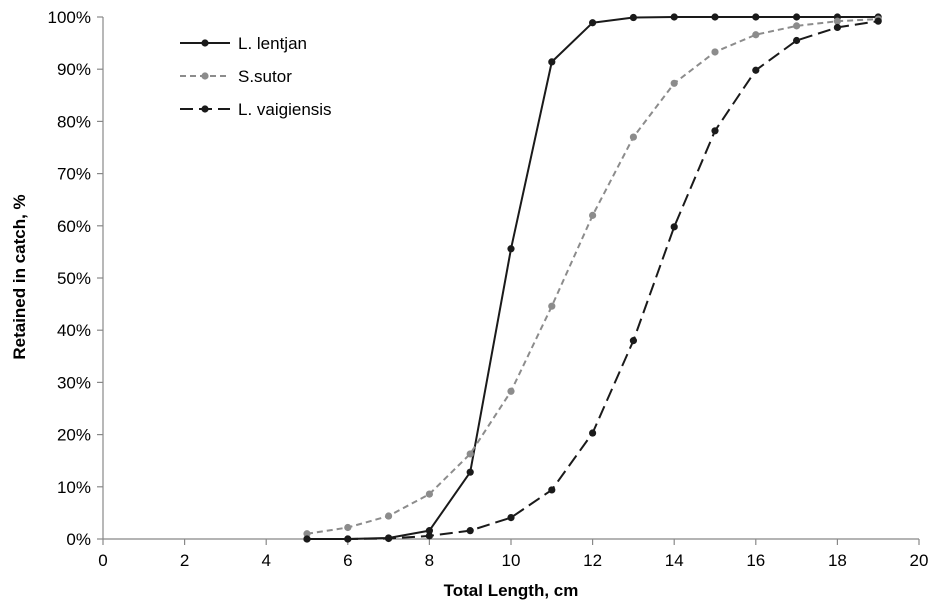 This screenshot has width=930, height=602. I want to click on x-tick-label: 14, so click(674, 560).